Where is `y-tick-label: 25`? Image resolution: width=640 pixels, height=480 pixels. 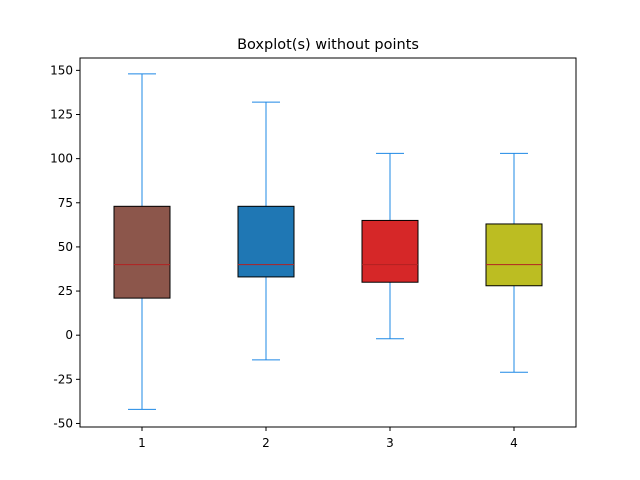
y-tick-label: 25 is located at coordinates (65, 291).